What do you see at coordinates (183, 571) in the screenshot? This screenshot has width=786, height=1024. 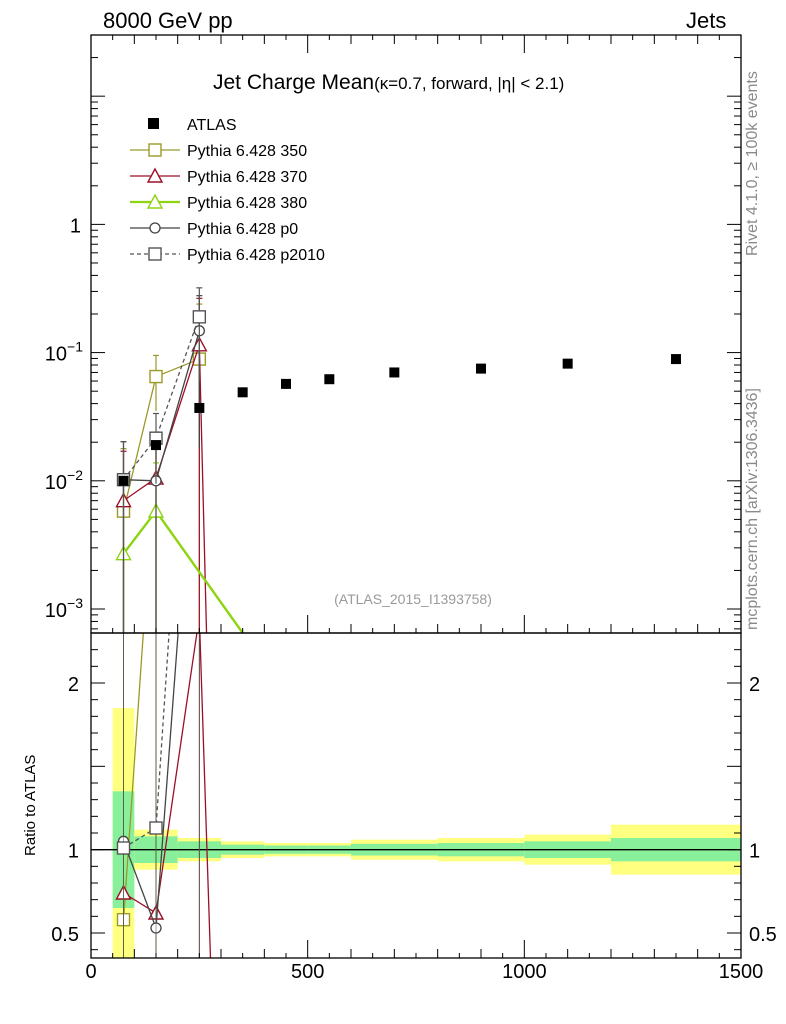 I see `series-2-main-line` at bounding box center [183, 571].